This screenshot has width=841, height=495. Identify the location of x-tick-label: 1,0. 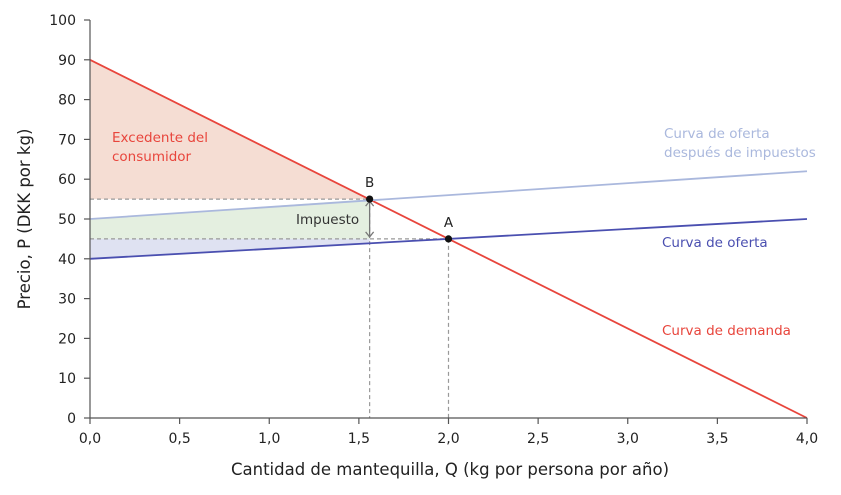
(269, 439).